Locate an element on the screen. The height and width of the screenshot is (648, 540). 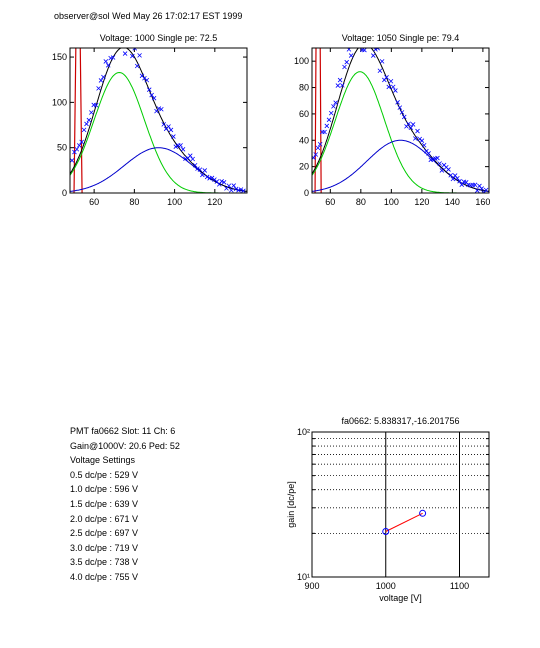
y-axis-label: gain [dc/pe] is located at coordinates (291, 504).